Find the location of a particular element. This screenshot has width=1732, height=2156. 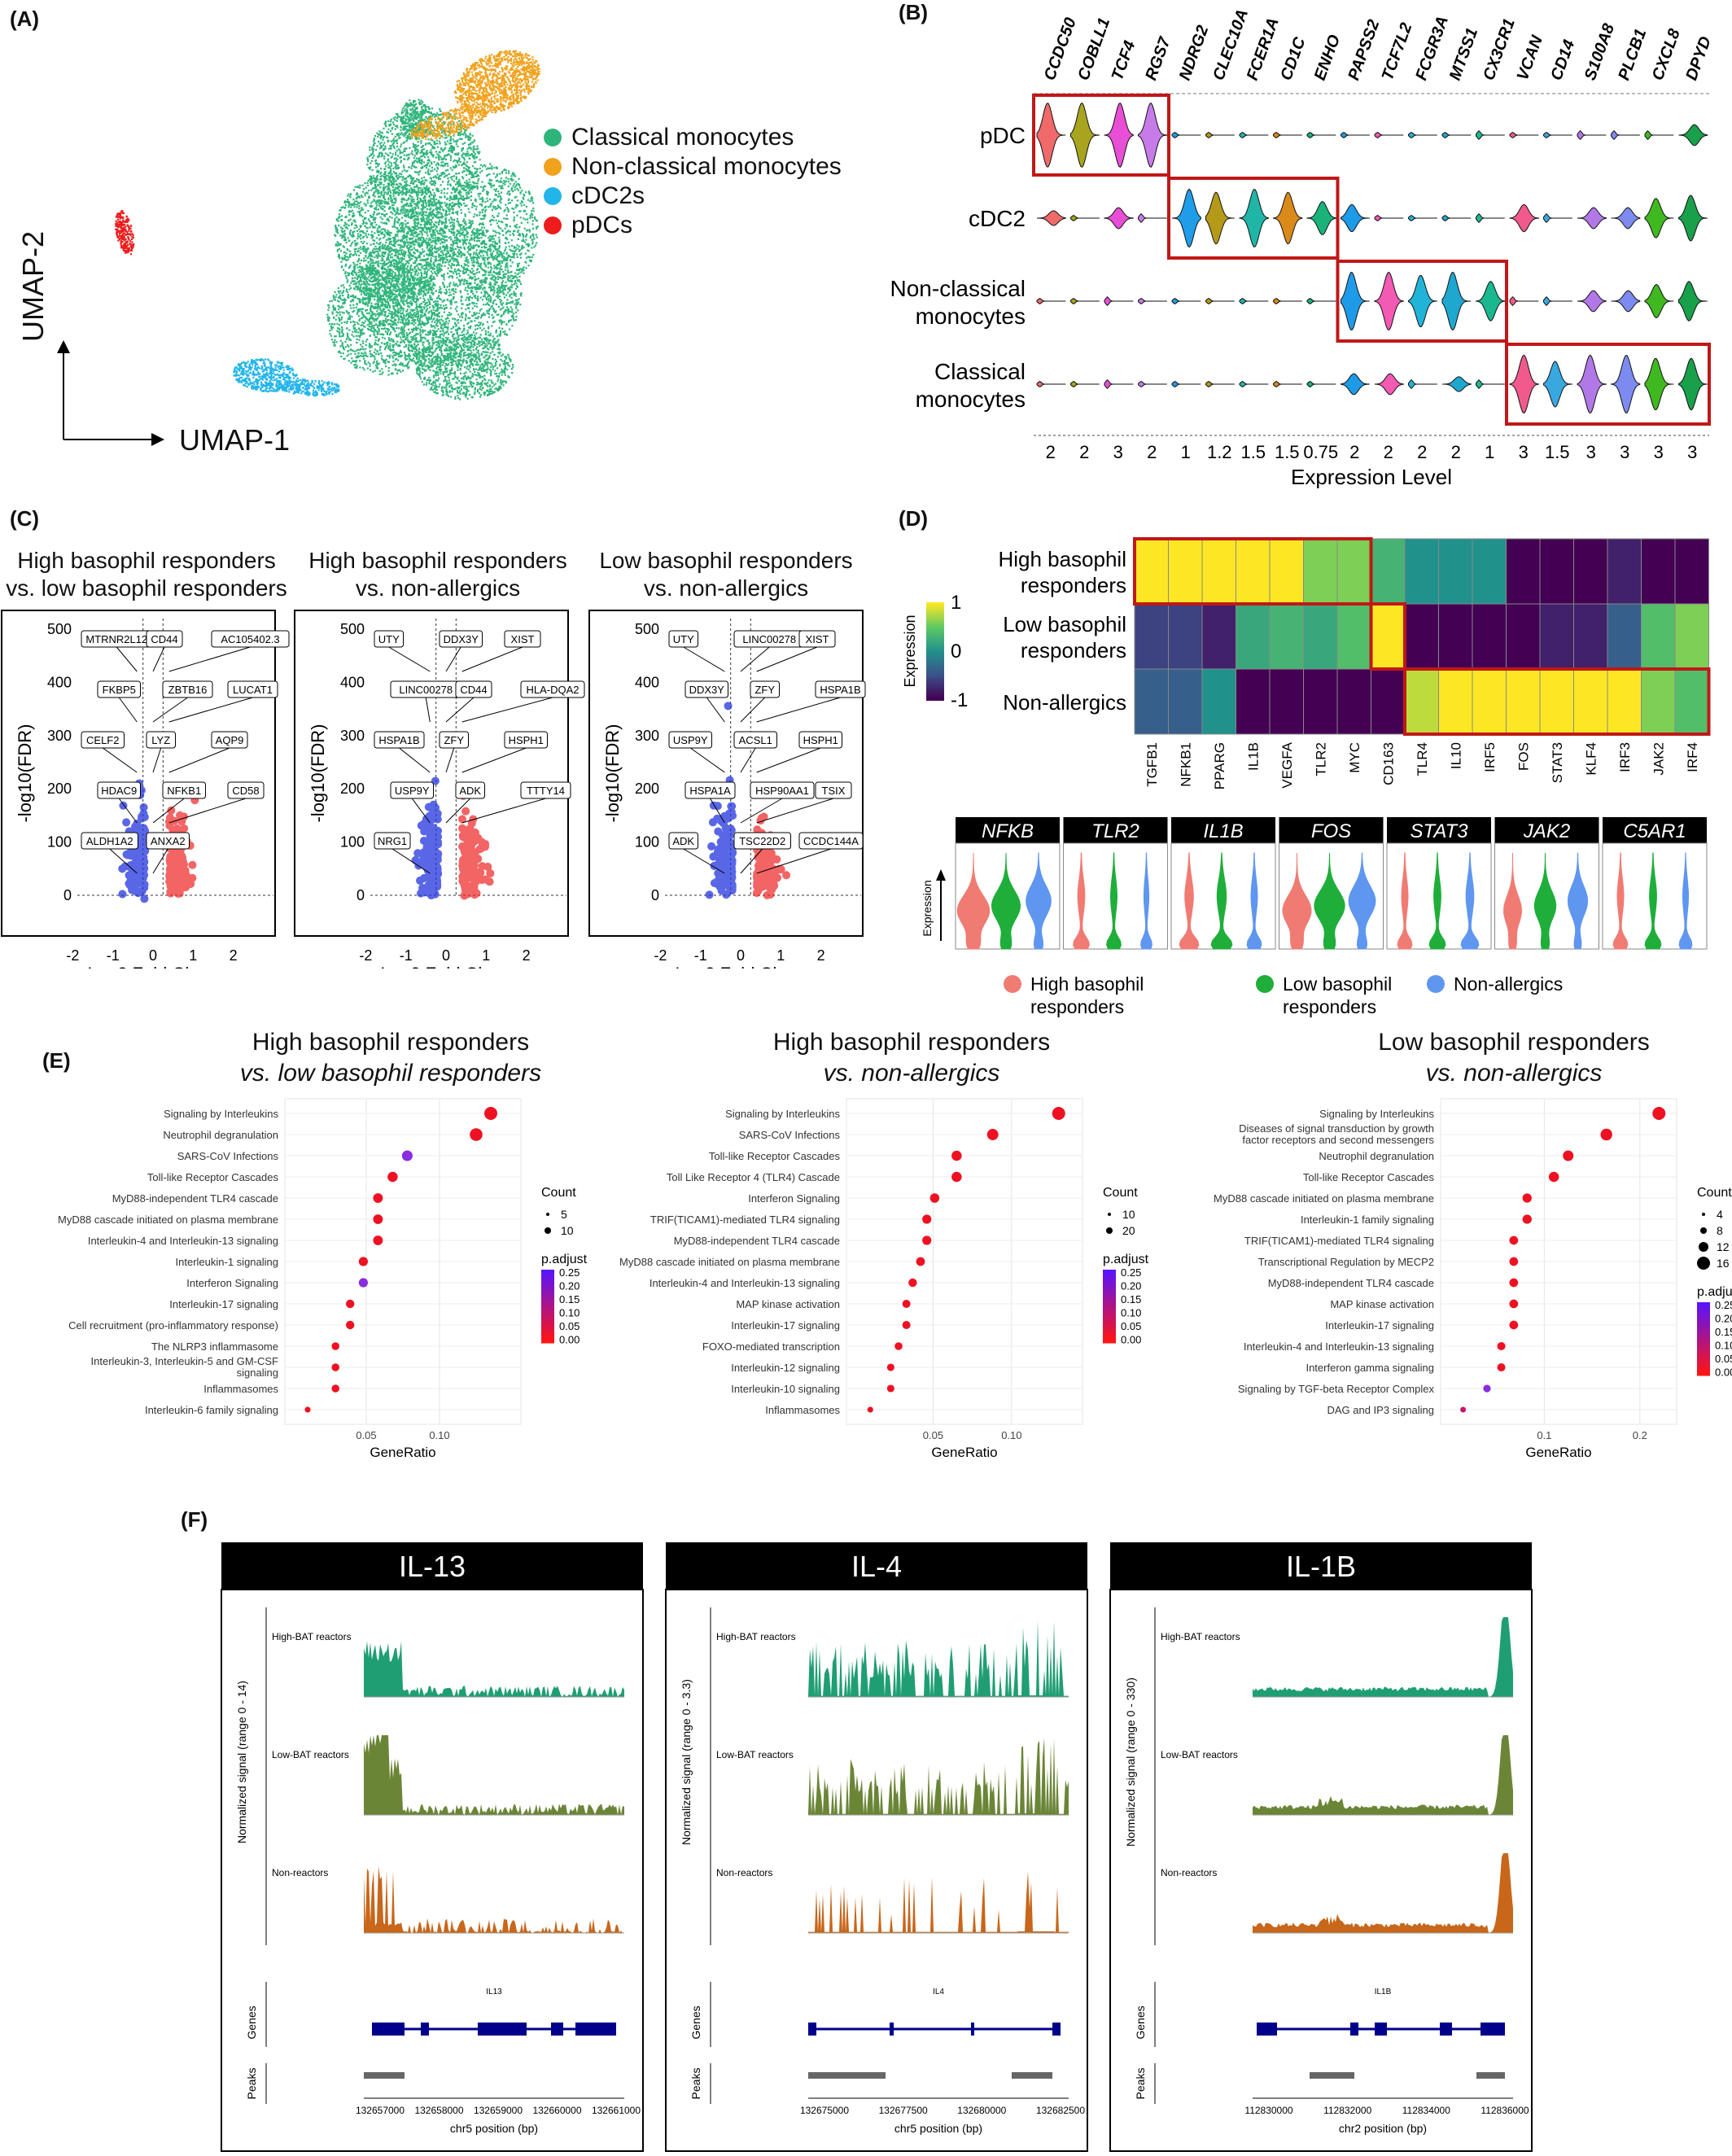

row-label: monocytes is located at coordinates (971, 399).